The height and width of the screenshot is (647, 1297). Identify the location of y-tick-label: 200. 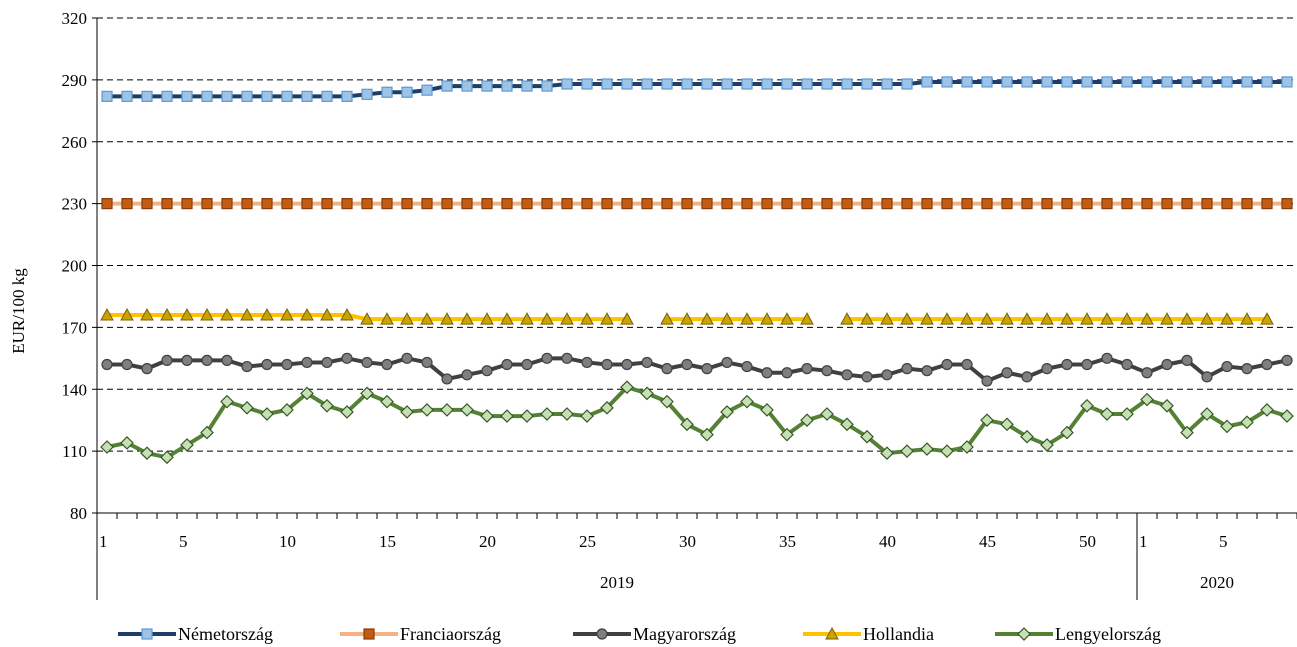
(75, 266).